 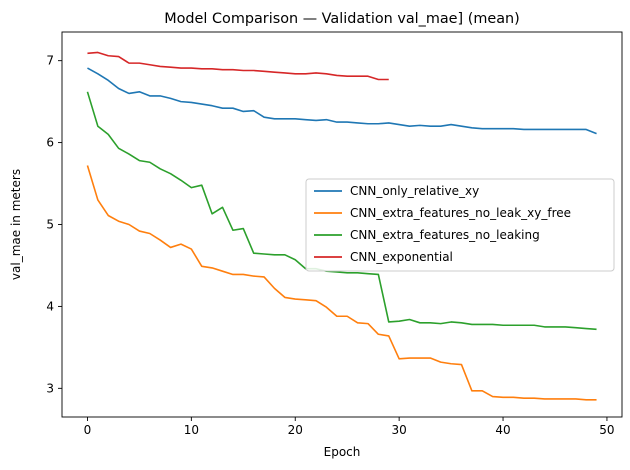 What do you see at coordinates (50, 388) in the screenshot?
I see `y-tick-label: 3` at bounding box center [50, 388].